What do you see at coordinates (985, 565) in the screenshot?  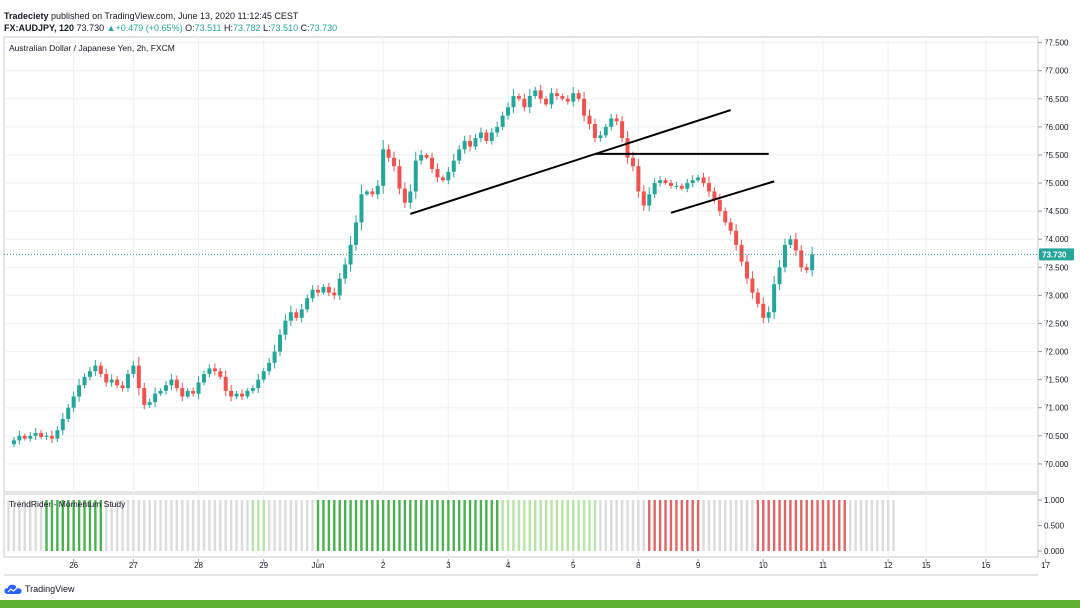 I see `x-tick-label: 16` at bounding box center [985, 565].